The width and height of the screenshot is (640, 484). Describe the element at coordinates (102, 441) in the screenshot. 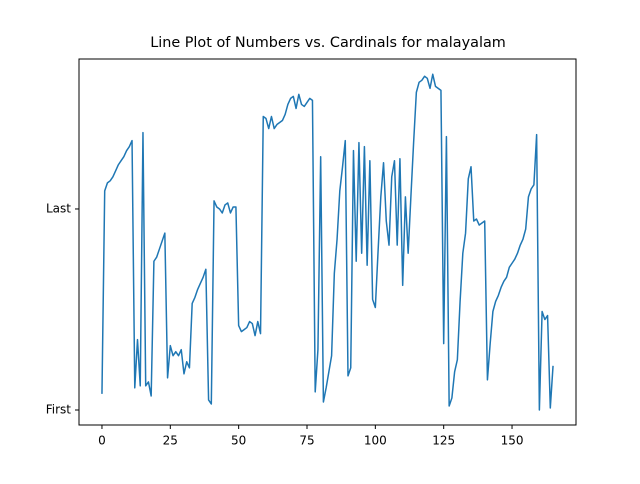

I see `x-tick-label: 0` at that location.